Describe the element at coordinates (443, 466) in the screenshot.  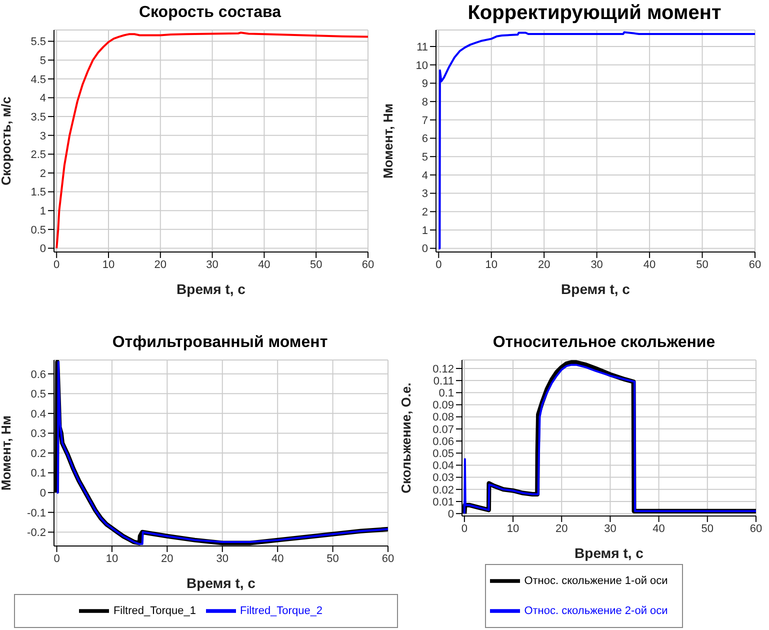
I see `y-tick-label: 0.04` at that location.